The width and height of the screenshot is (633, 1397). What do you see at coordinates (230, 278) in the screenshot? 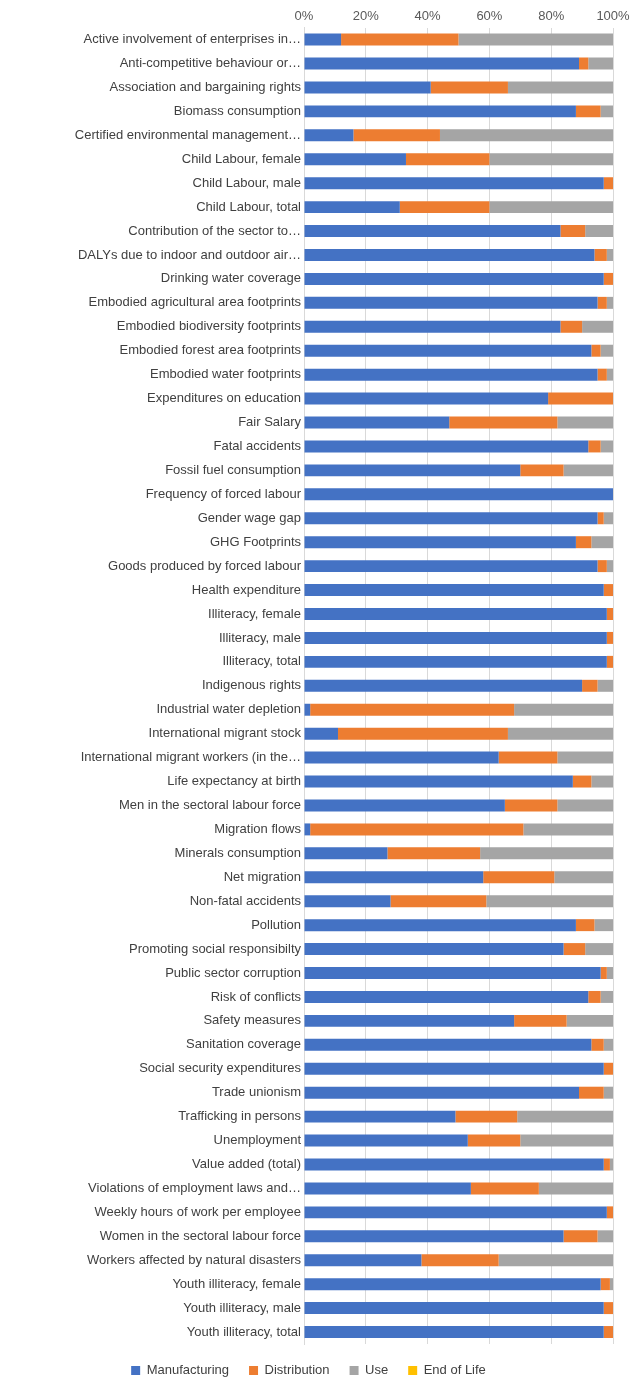
I see `y-tick-label: Drinking water coverage` at bounding box center [230, 278].